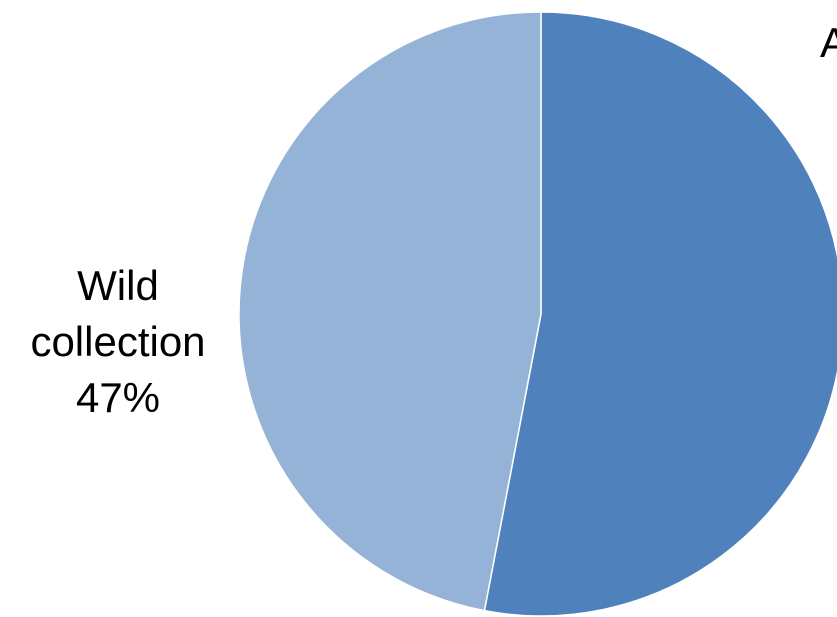 This screenshot has height=617, width=837. I want to click on slice-label-wild-line2: collection, so click(117, 341).